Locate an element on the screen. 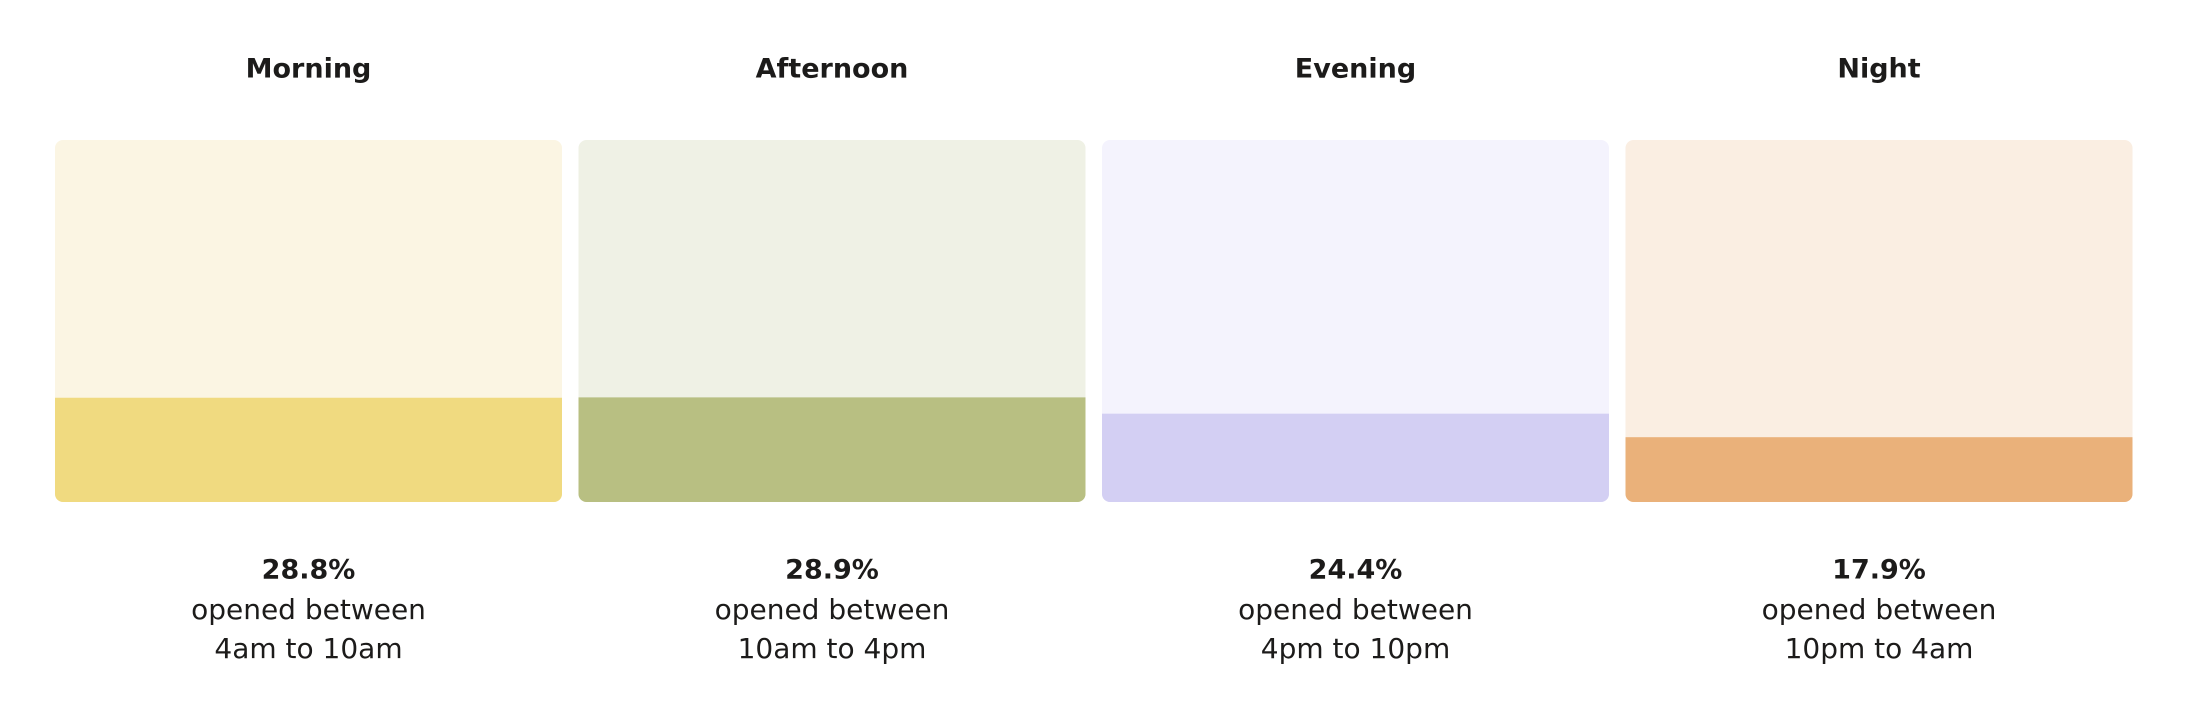 This screenshot has height=726, width=2188. value-label: 17.9% is located at coordinates (1879, 570).